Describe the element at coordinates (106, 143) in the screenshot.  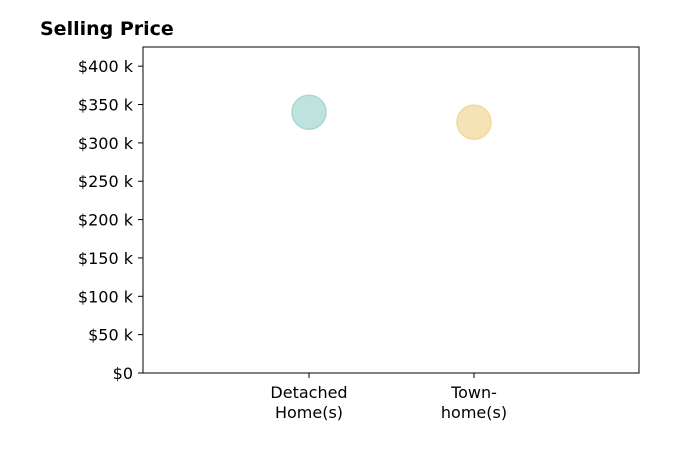
I see `y-tick-label: $300 k` at that location.